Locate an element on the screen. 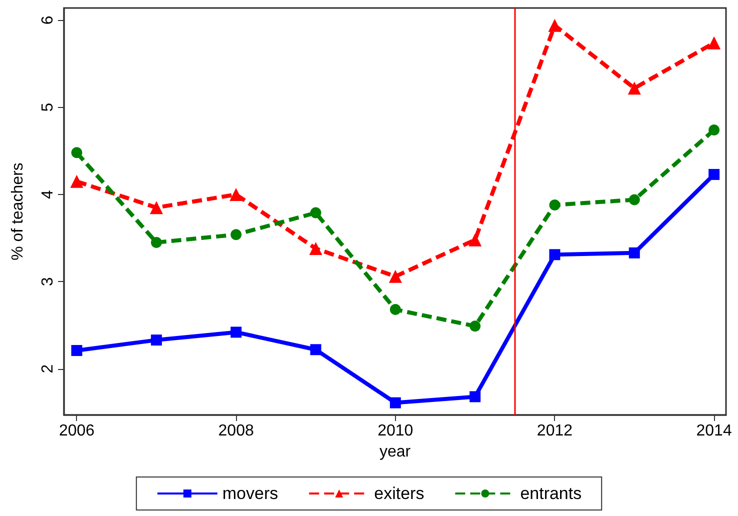 This screenshot has width=738, height=516. x-tick-label: 2014 is located at coordinates (714, 431).